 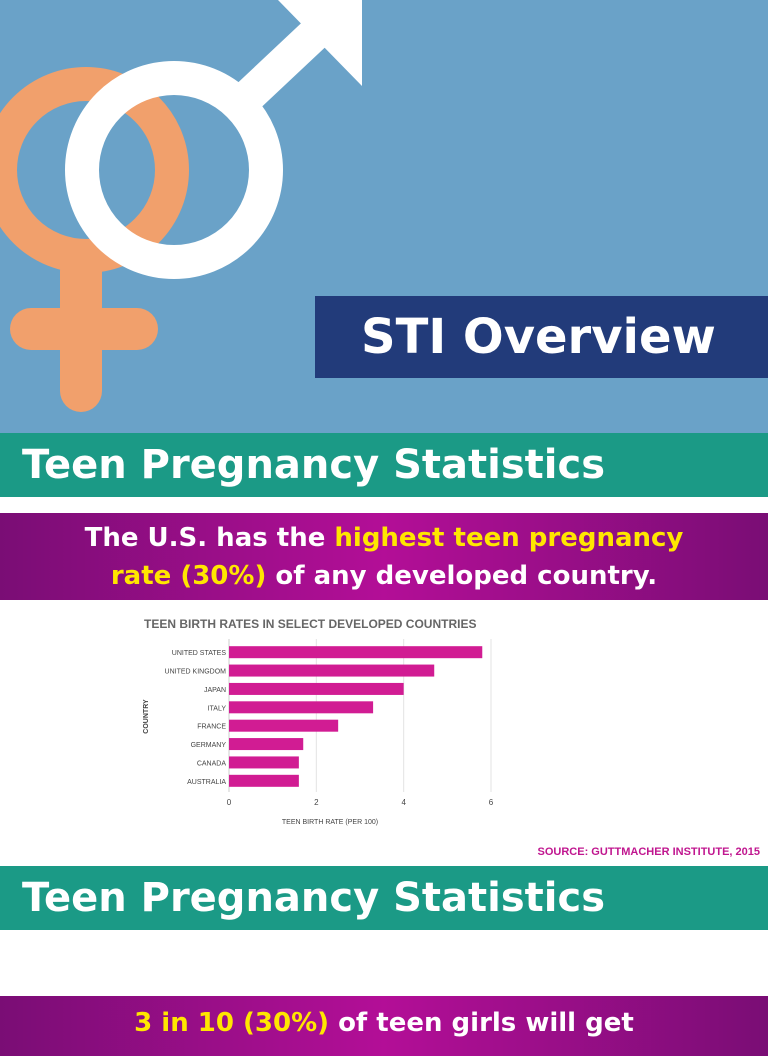 I want to click on x-tick-label: 2, so click(x=316, y=802).